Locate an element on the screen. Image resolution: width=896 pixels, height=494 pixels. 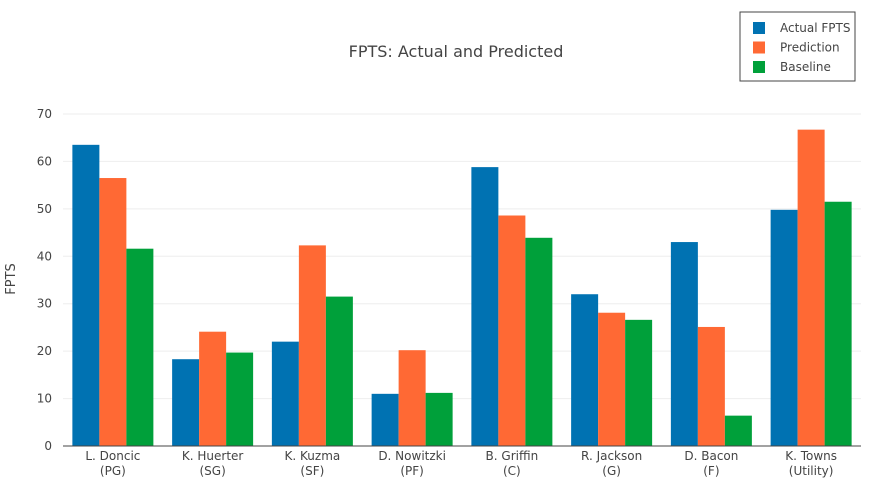
x-tick-label: K. Huerter (SG) is located at coordinates (213, 463).